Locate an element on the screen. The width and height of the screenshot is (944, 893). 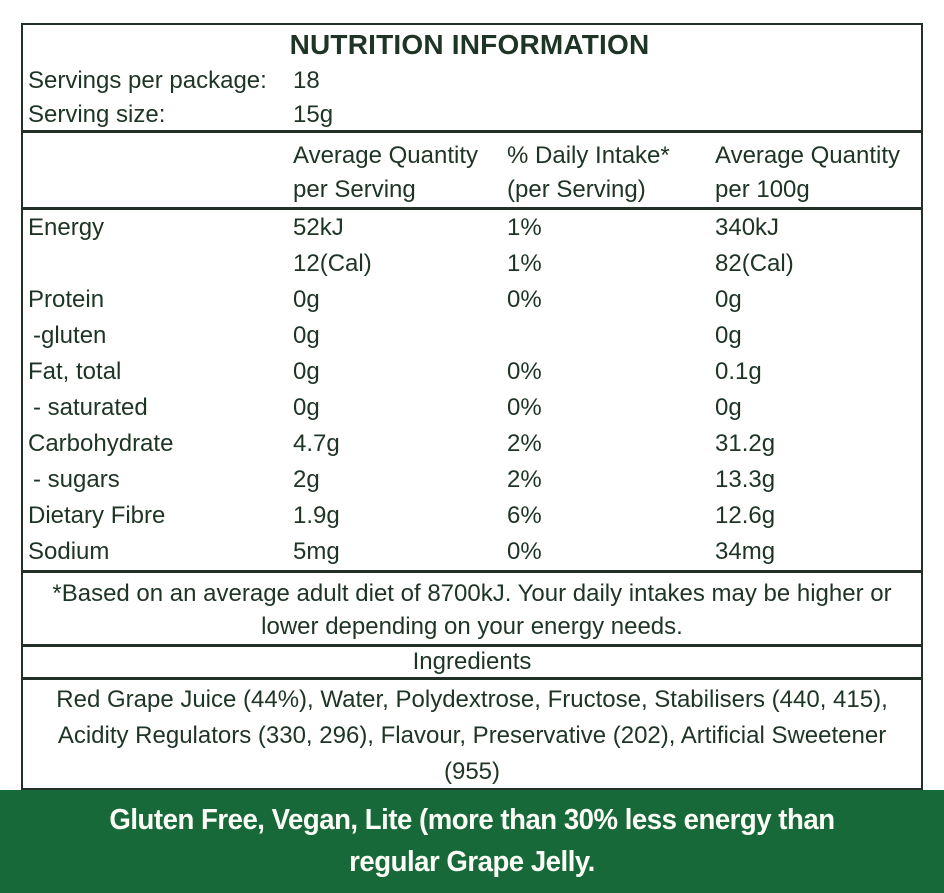
column-header-per-100g: Average Quantity per 100g is located at coordinates (818, 173).